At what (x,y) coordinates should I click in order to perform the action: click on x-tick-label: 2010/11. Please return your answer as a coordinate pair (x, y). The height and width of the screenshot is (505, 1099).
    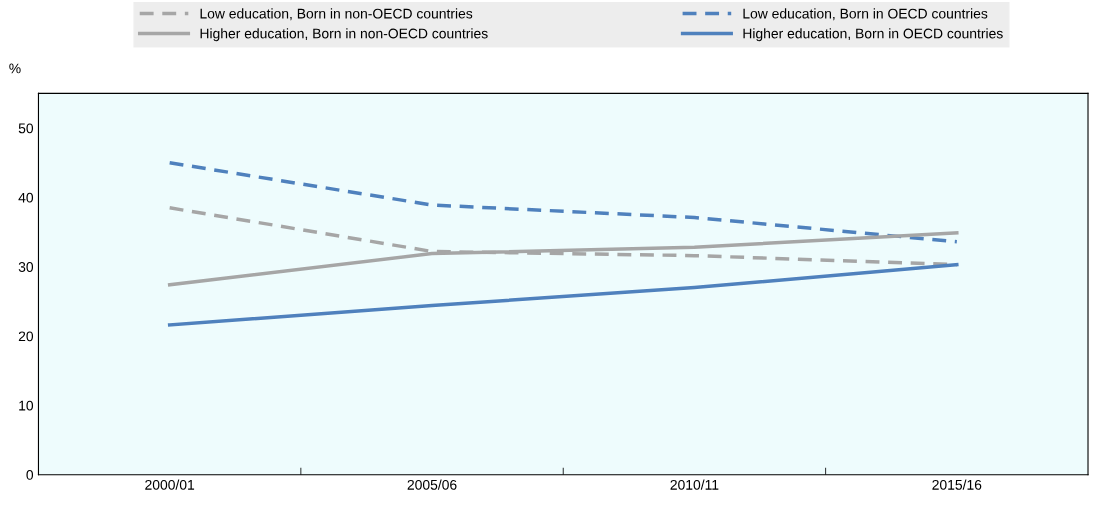
    Looking at the image, I should click on (694, 484).